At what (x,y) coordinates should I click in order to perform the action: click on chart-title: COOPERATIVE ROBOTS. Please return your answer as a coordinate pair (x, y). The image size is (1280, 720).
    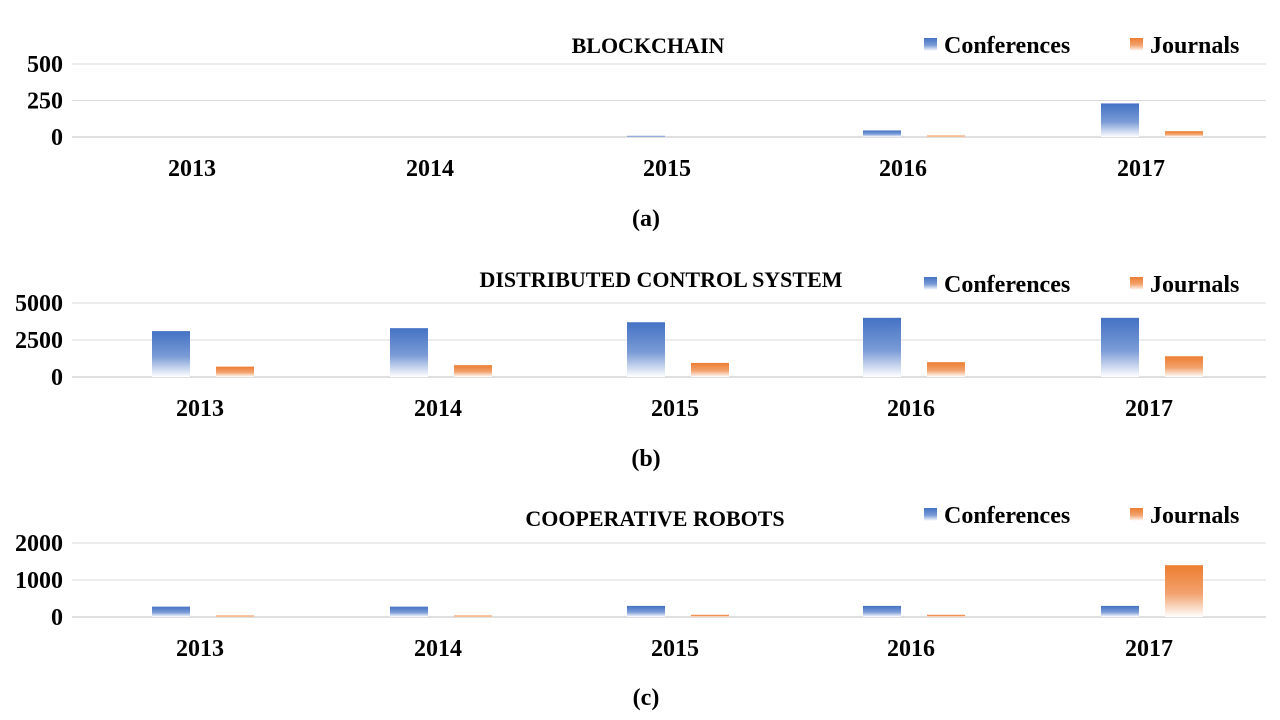
    Looking at the image, I should click on (654, 518).